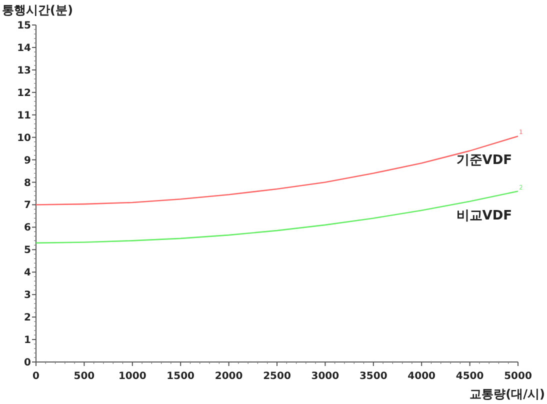 This screenshot has width=547, height=404. Describe the element at coordinates (28, 228) in the screenshot. I see `y-tick-label: 6` at that location.